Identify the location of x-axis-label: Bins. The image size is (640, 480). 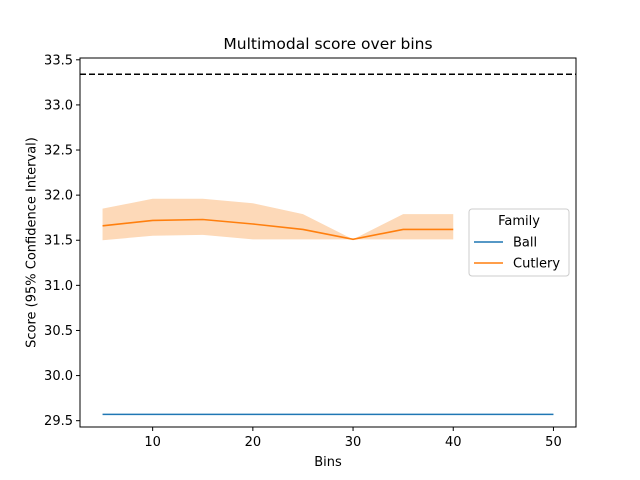
(328, 462).